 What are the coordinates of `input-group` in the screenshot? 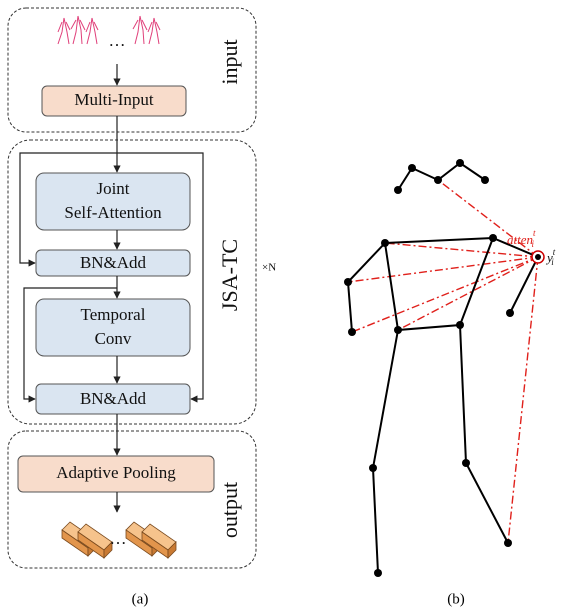 It's located at (132, 70).